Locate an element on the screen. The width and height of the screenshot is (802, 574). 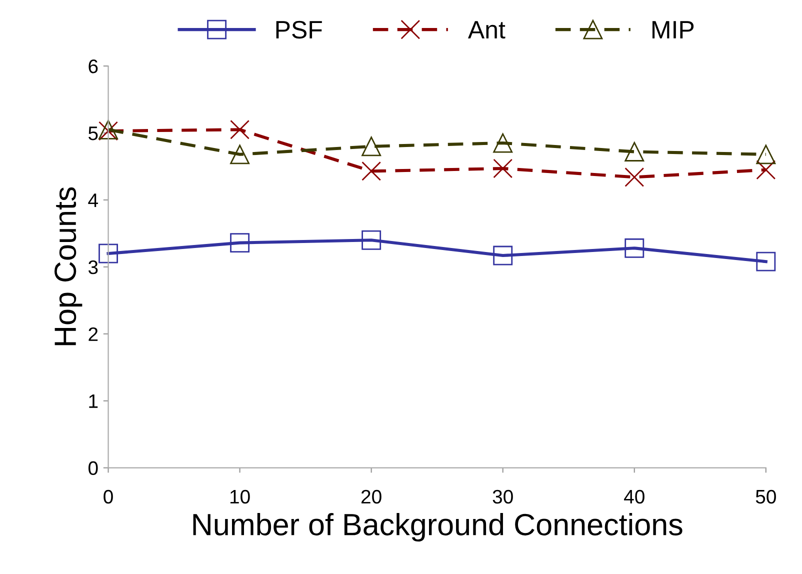
legend-label: PSF is located at coordinates (299, 29).